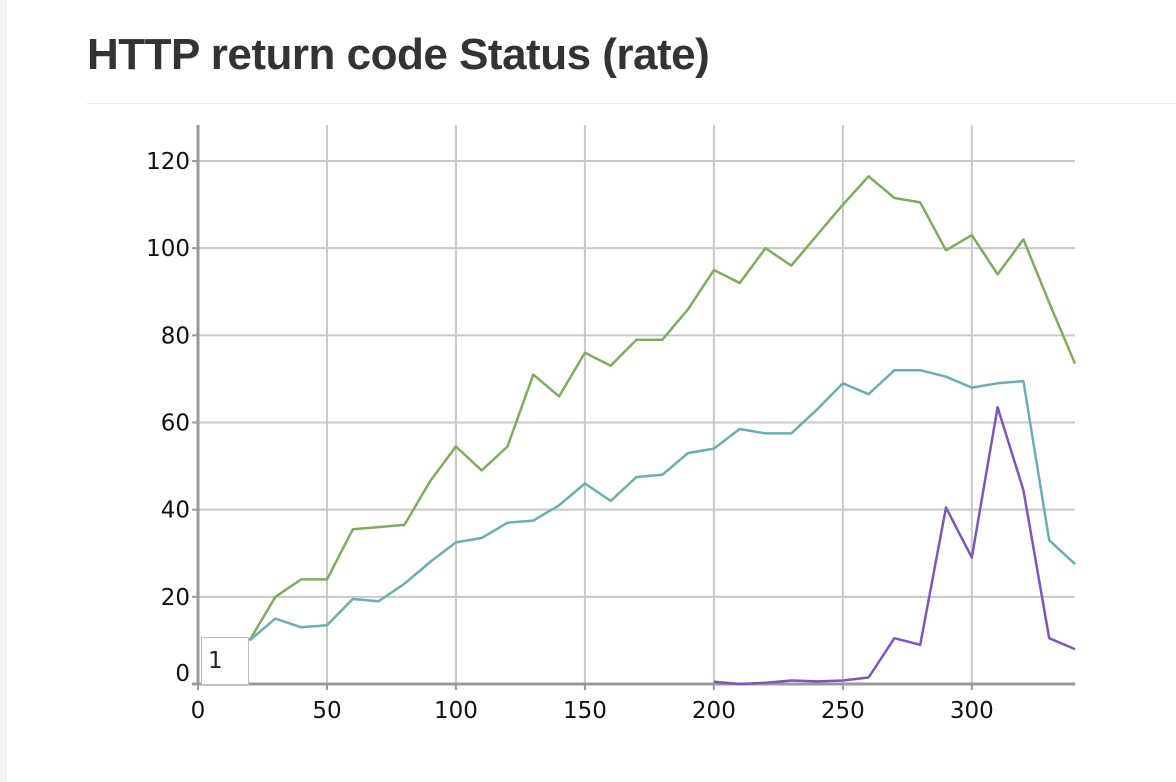  What do you see at coordinates (714, 711) in the screenshot?
I see `x-tick-label: 200` at bounding box center [714, 711].